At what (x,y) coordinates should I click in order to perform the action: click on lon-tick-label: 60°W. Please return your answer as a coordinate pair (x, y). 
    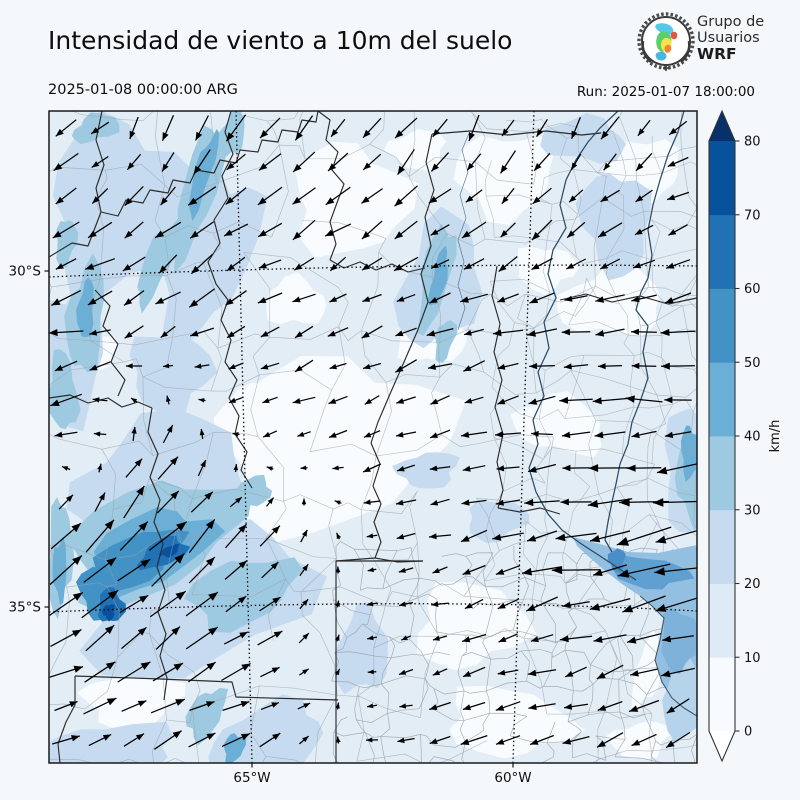
    Looking at the image, I should click on (512, 778).